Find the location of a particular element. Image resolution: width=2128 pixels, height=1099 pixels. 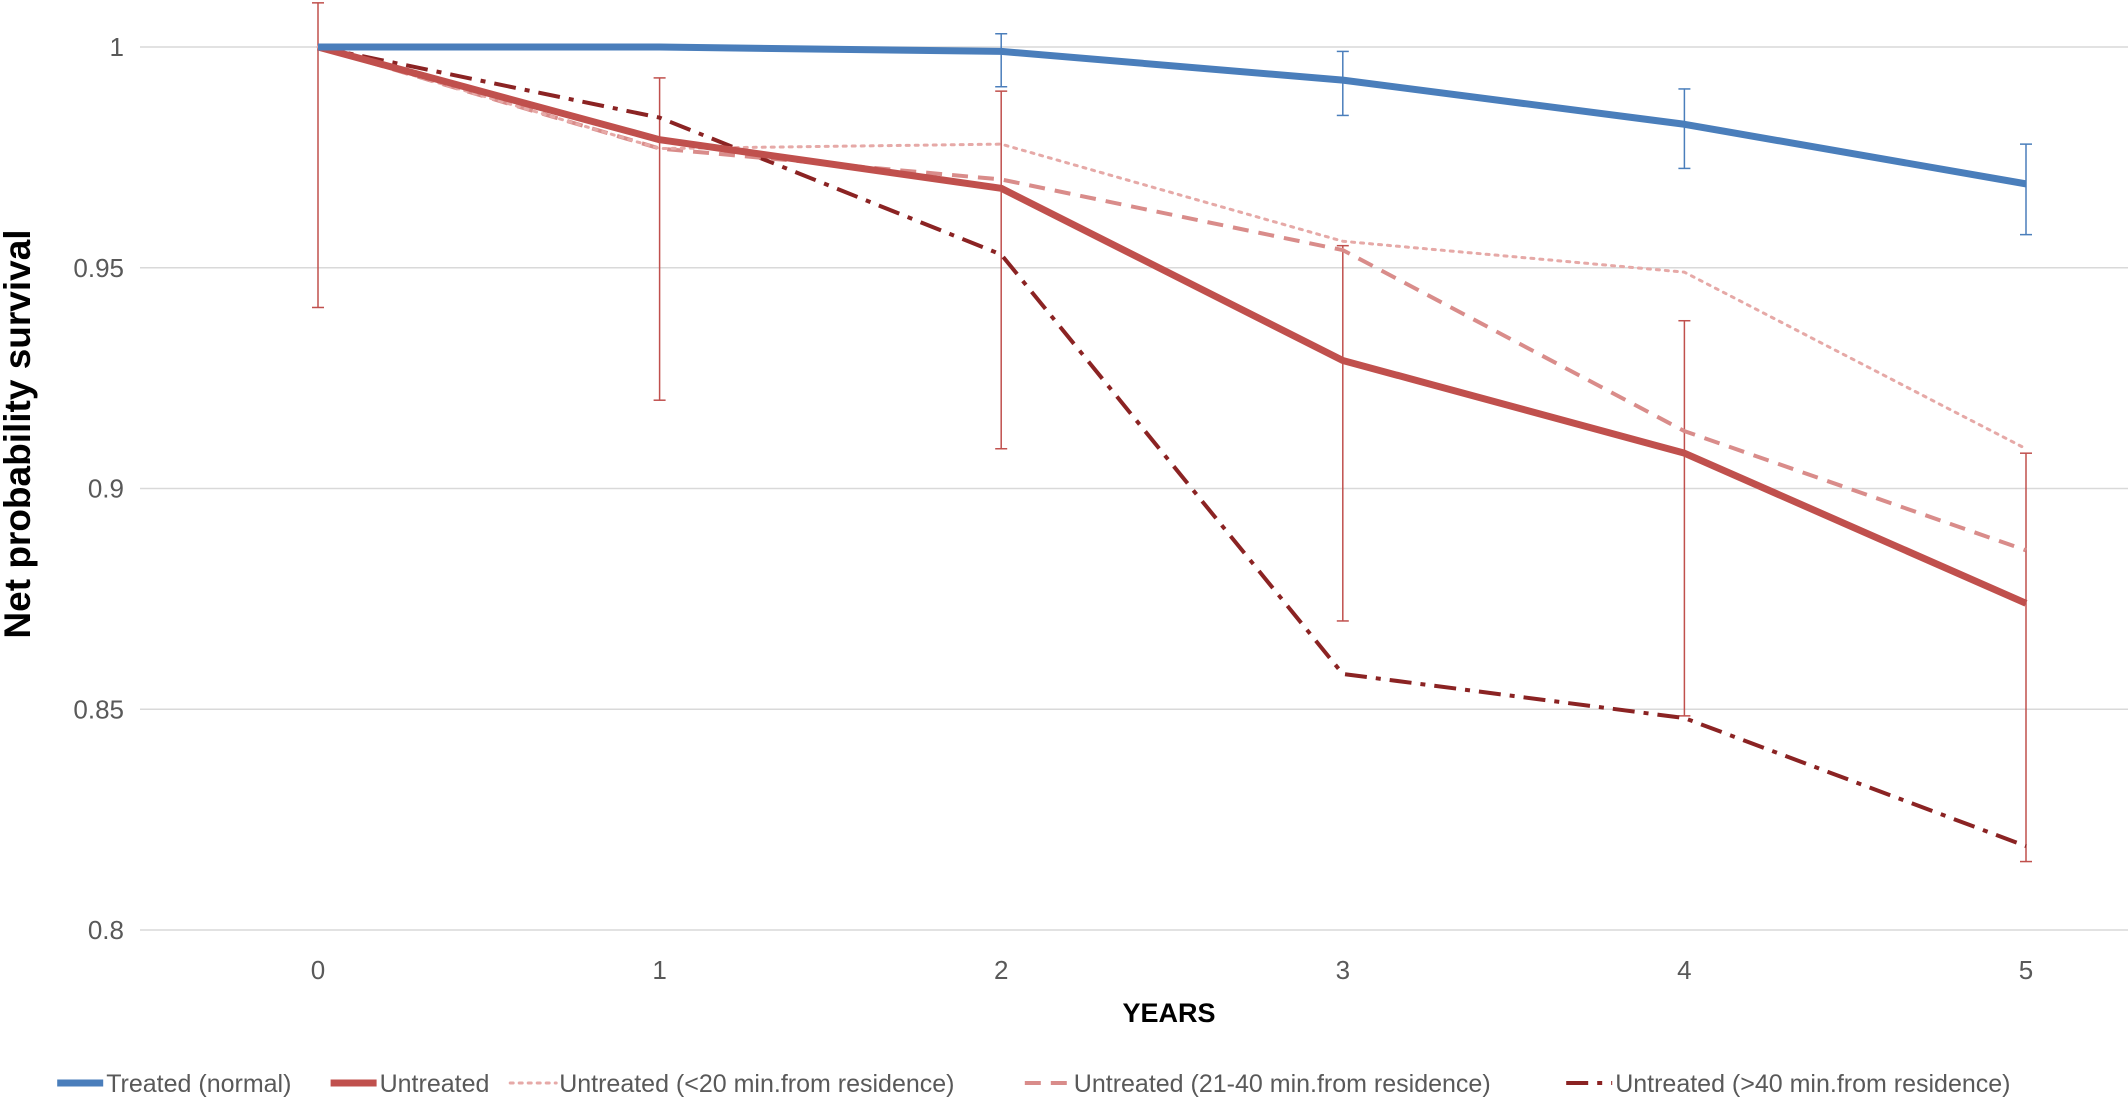

legend-label: Treated (normal) is located at coordinates (198, 1084).